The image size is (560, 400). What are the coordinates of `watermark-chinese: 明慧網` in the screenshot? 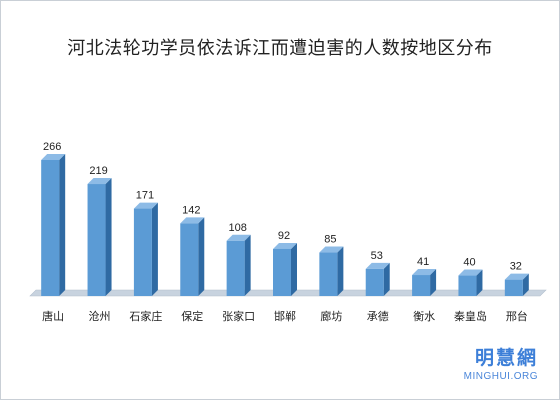 It's located at (506, 358).